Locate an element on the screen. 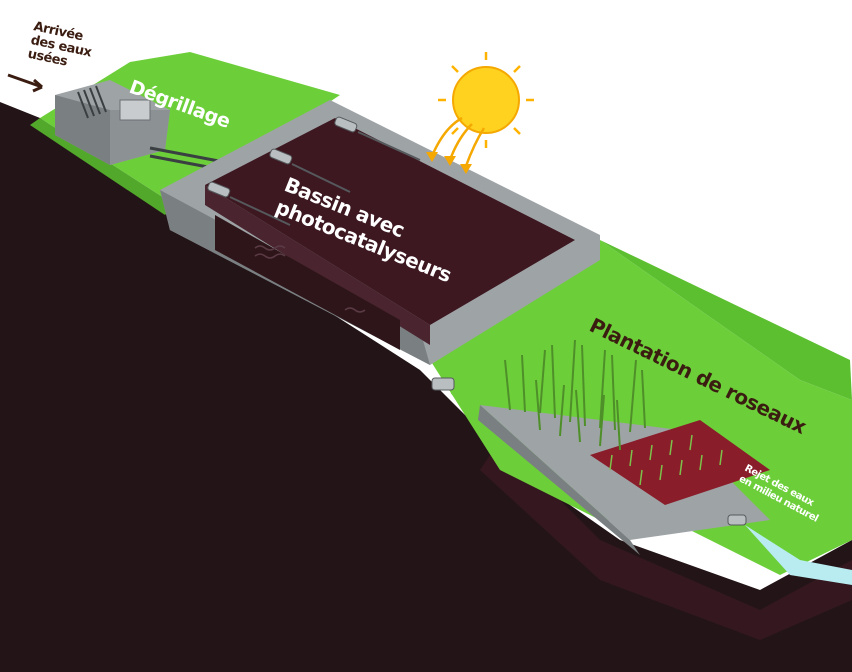  outflow-water is located at coordinates (798, 555).